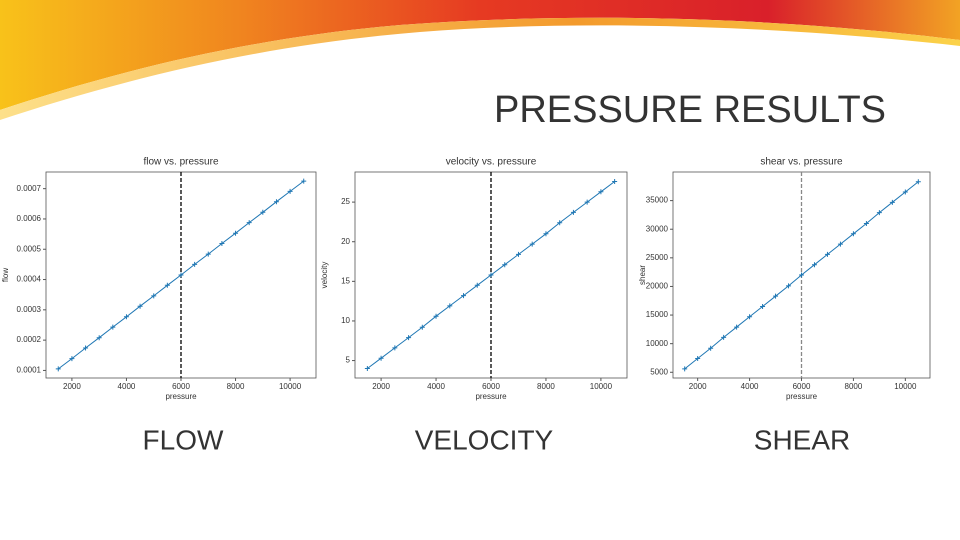  Describe the element at coordinates (491, 162) in the screenshot. I see `chart-title: velocity vs. pressure` at that location.